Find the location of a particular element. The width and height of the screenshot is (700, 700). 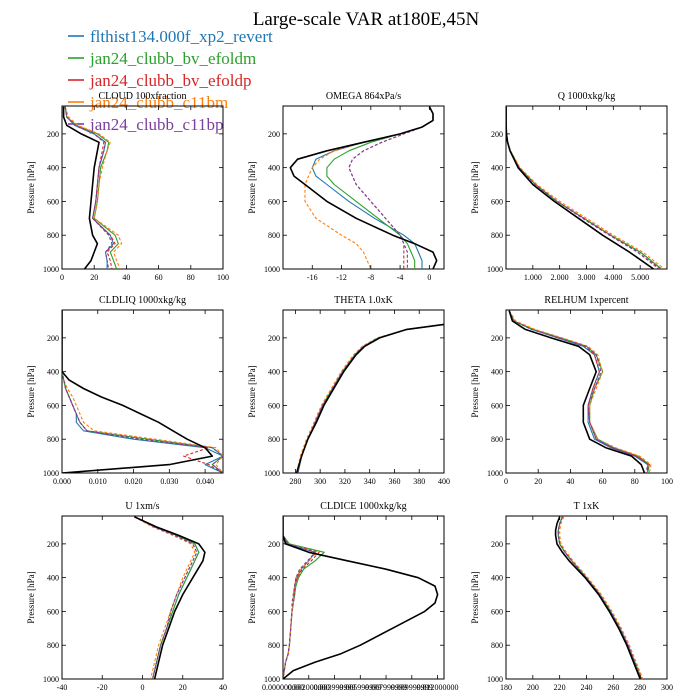

x-tick-label: 300 is located at coordinates (667, 687).